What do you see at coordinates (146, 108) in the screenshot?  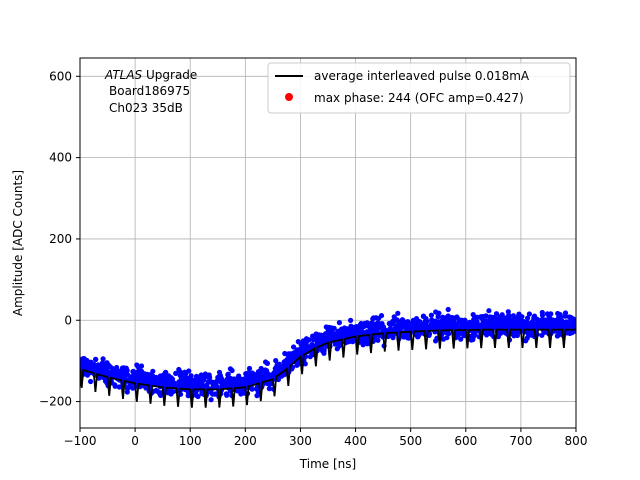 I see `channel-label: Ch023 35dB` at bounding box center [146, 108].